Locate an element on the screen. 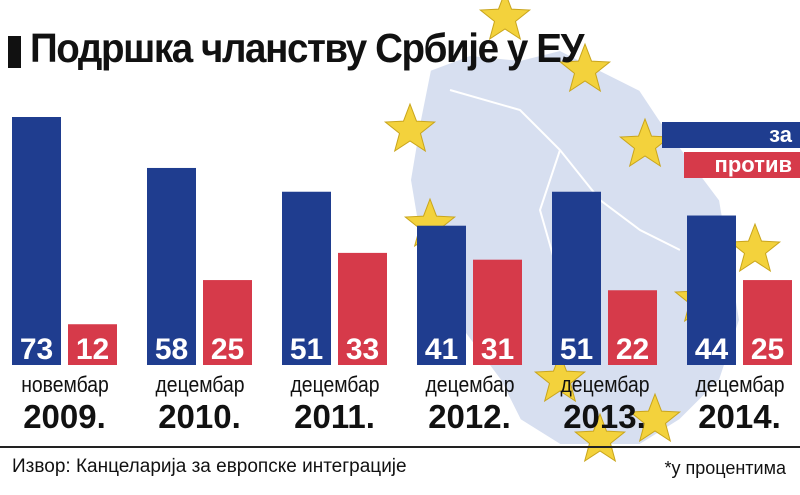  value-label-za-4: 51 is located at coordinates (576, 349).